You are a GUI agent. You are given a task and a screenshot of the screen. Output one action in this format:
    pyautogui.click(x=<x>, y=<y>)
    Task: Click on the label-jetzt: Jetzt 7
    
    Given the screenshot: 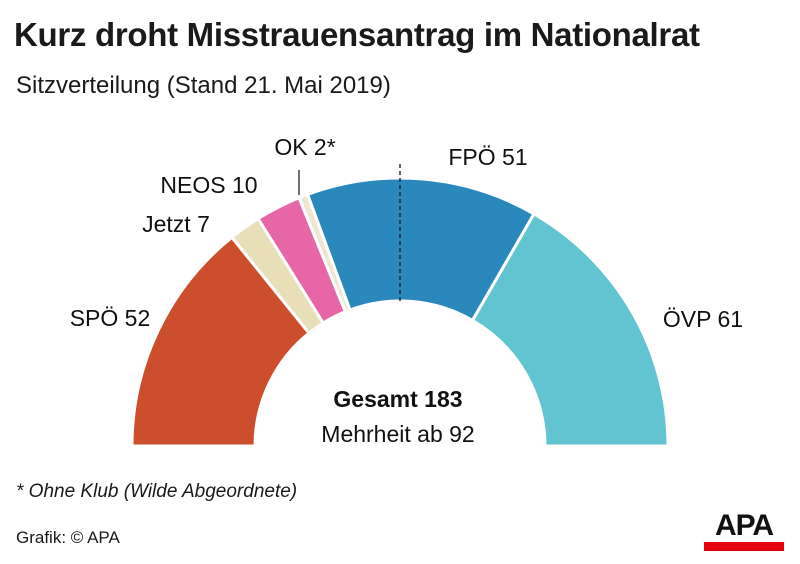 What is the action you would take?
    pyautogui.click(x=176, y=224)
    